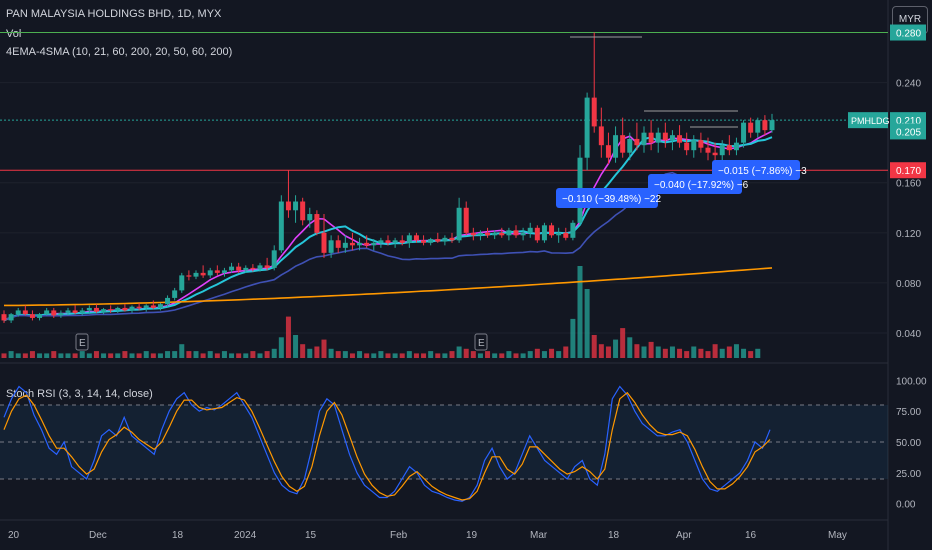 The image size is (932, 550). What do you see at coordinates (908, 121) in the screenshot?
I see `price-tag-label: 0.210` at bounding box center [908, 121].